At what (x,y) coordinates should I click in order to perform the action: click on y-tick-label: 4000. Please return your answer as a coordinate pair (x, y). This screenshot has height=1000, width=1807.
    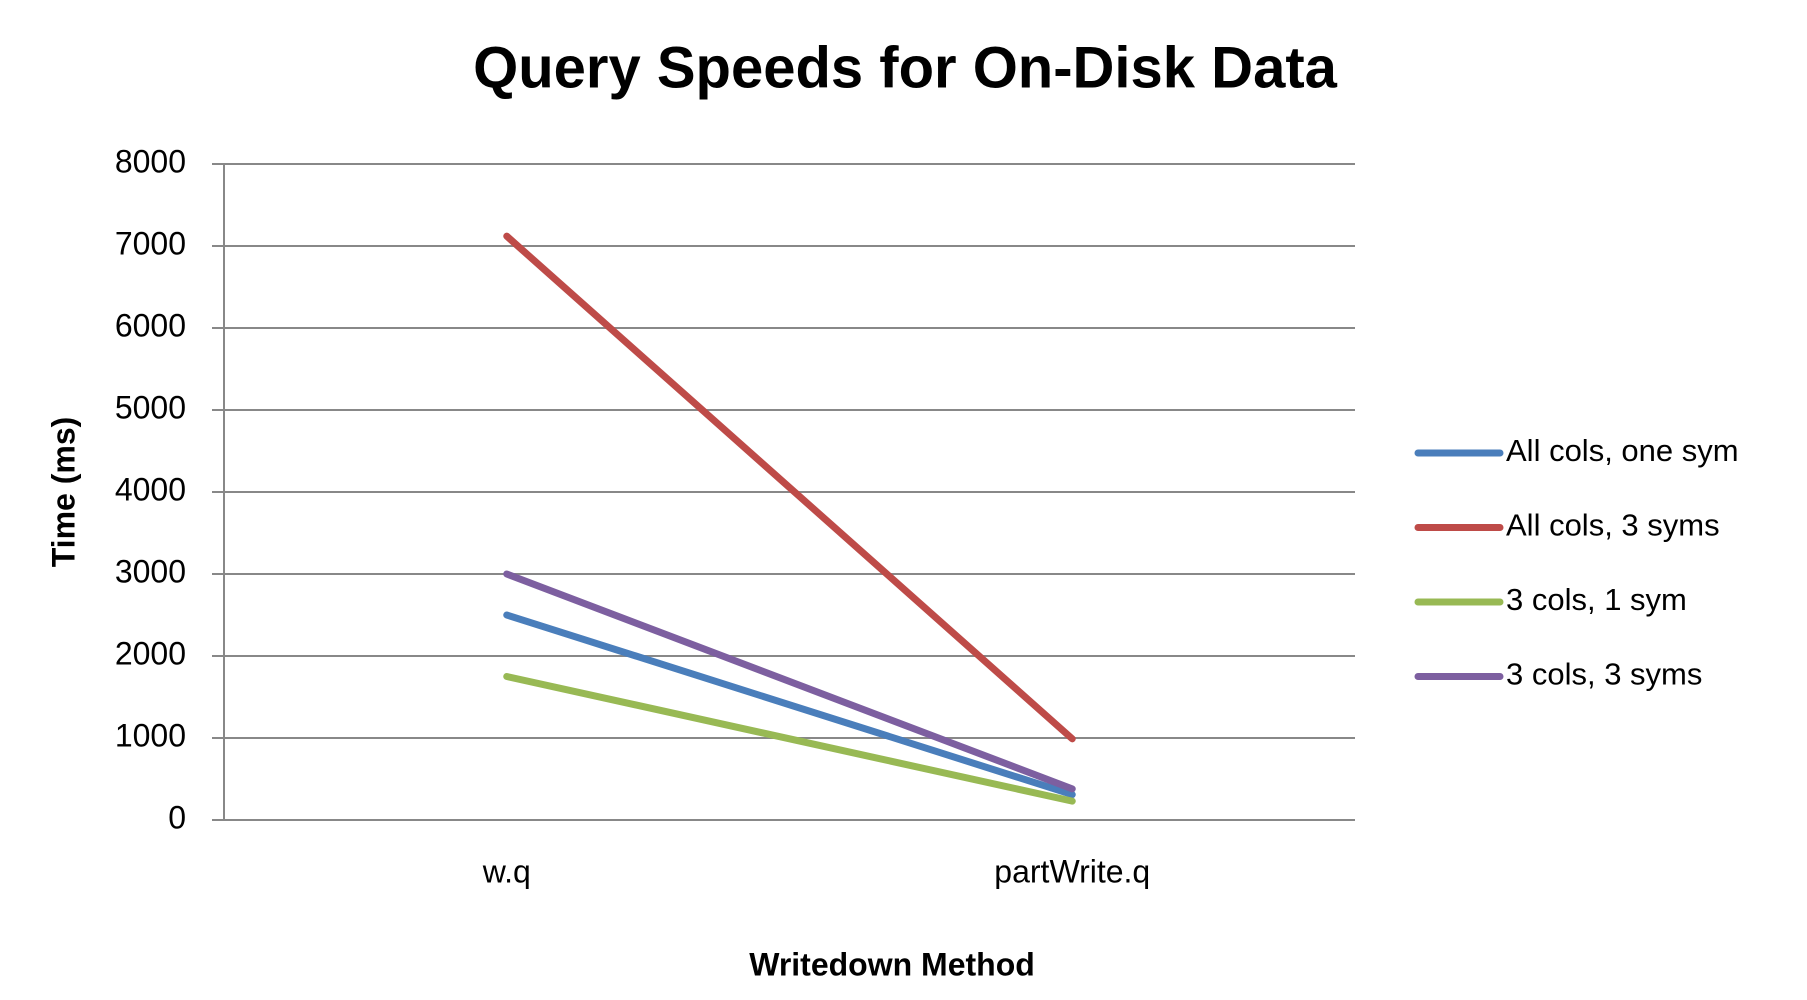
    Looking at the image, I should click on (150, 489).